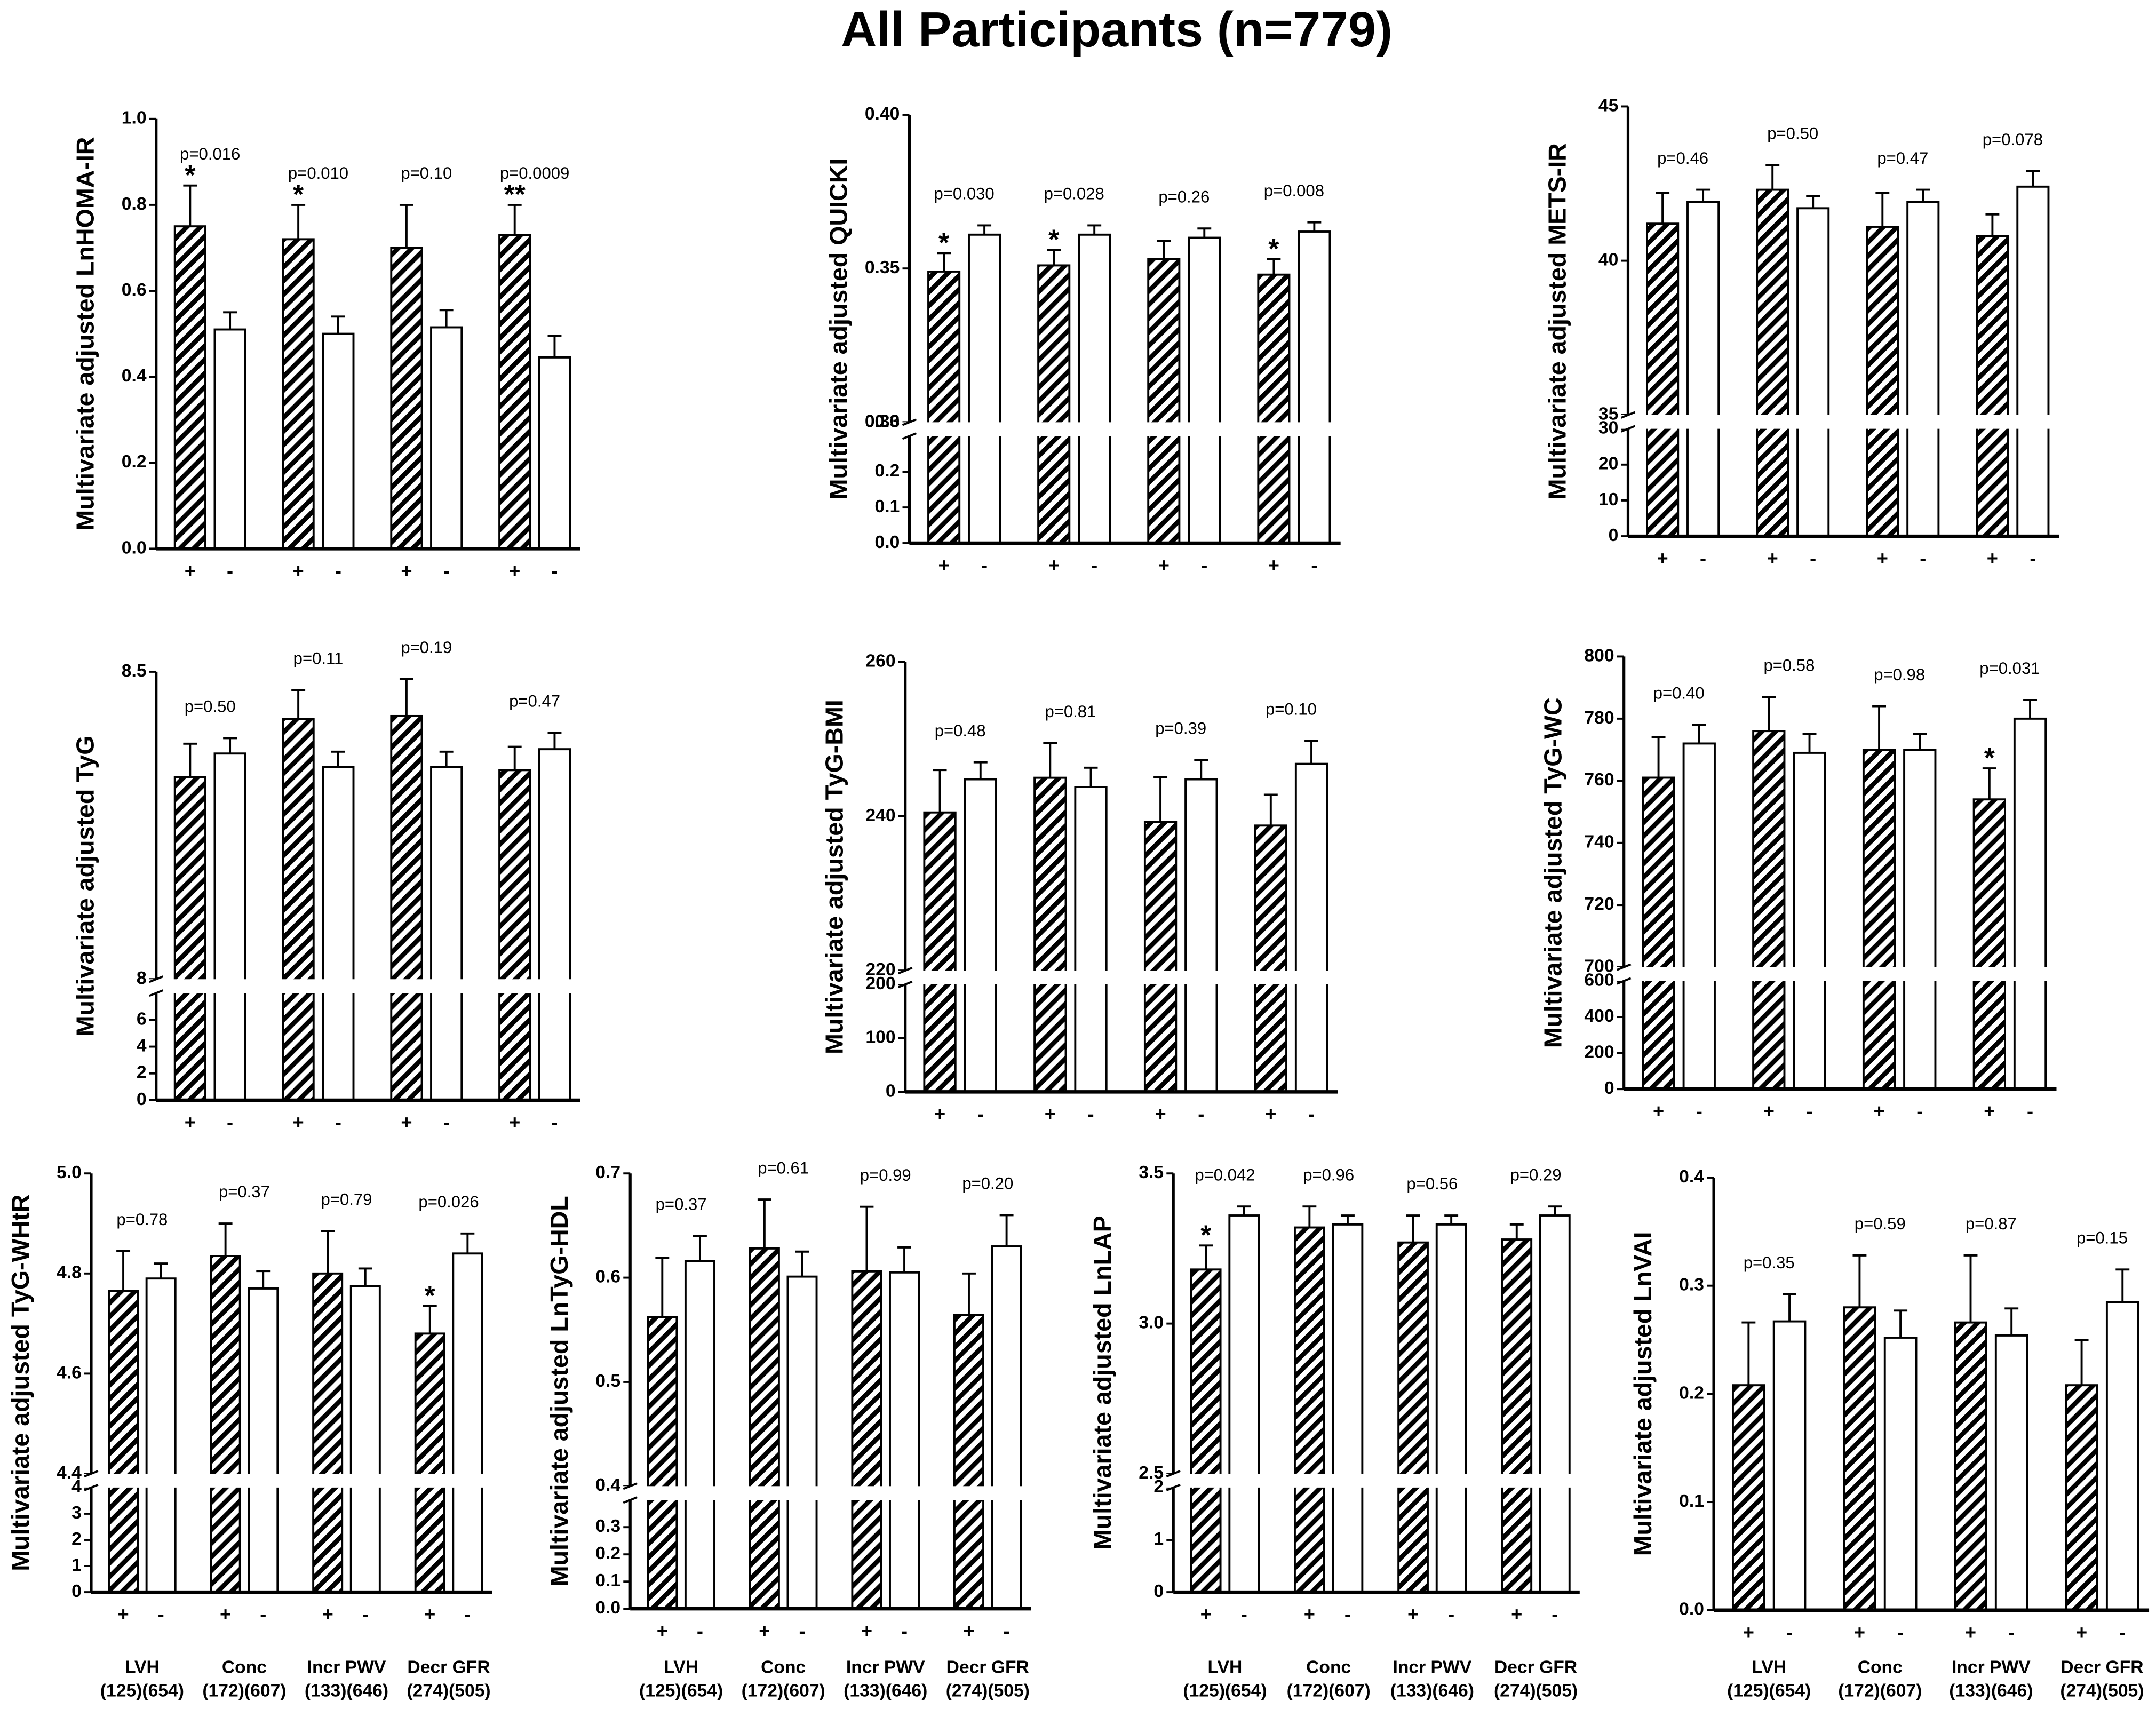 The image size is (2156, 1709). I want to click on y-tick-label: 100, so click(880, 1037).